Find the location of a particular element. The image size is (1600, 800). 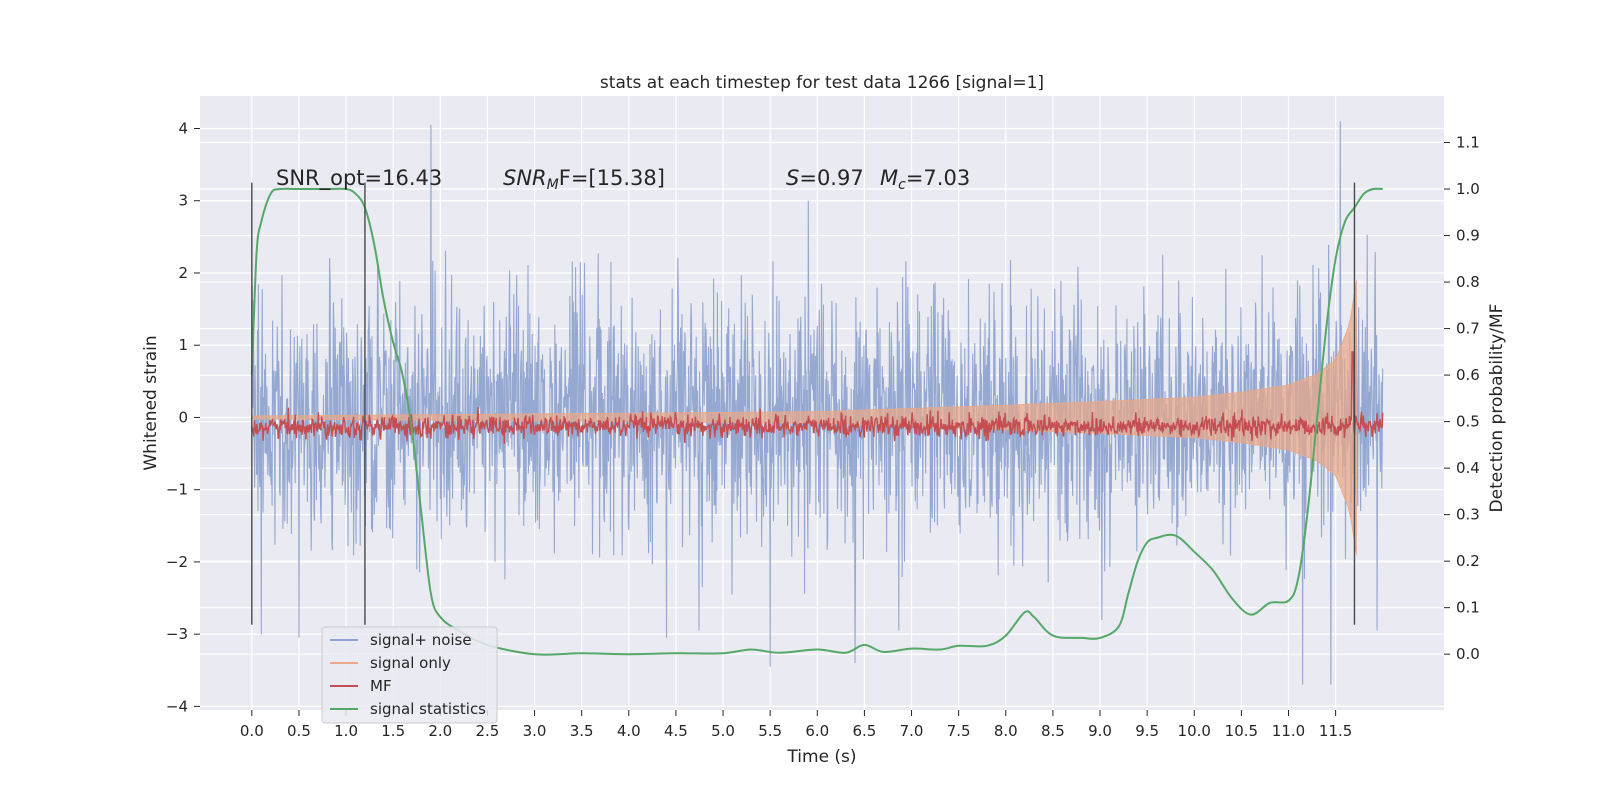

y-tick-label: 0 is located at coordinates (183, 417).